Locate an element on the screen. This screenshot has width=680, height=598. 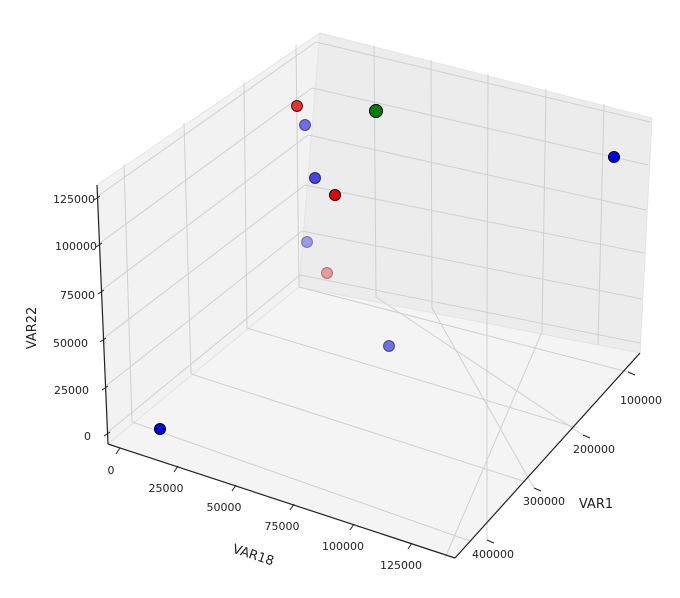
y-axis-line is located at coordinates (281, 501).